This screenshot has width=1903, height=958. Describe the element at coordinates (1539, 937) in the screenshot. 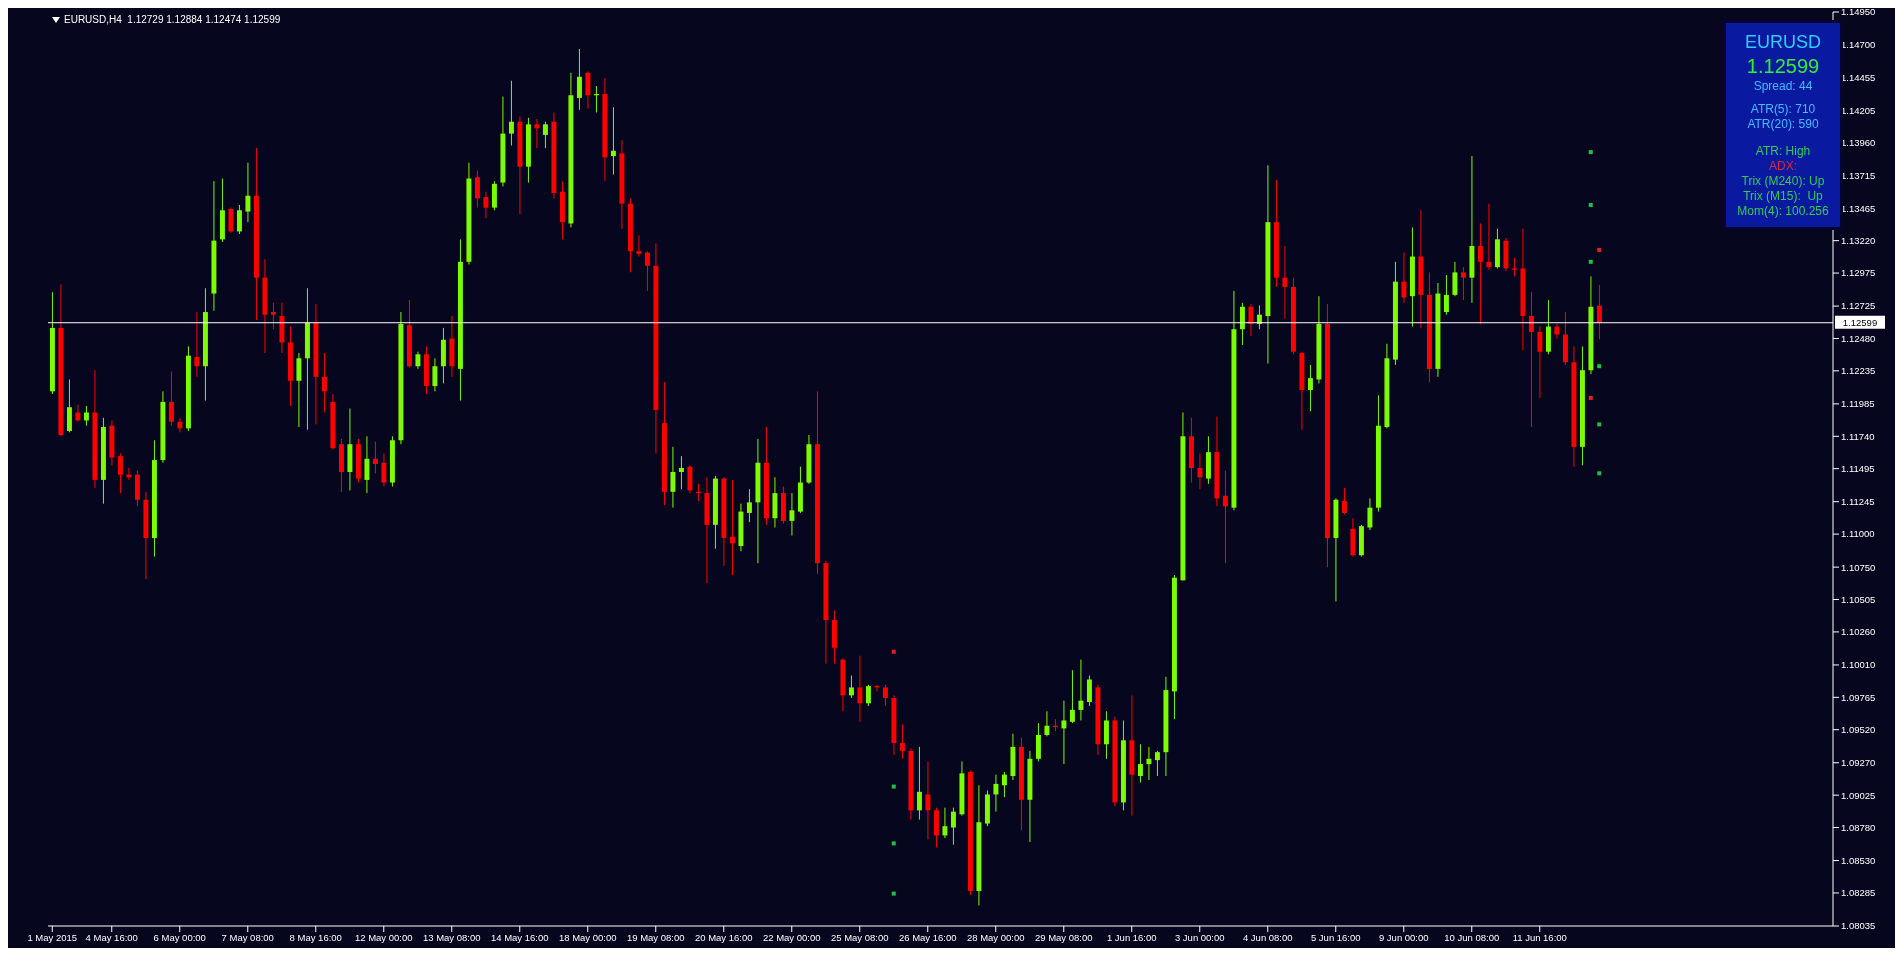

I see `x-tick-label: 11 Jun 16:00` at that location.